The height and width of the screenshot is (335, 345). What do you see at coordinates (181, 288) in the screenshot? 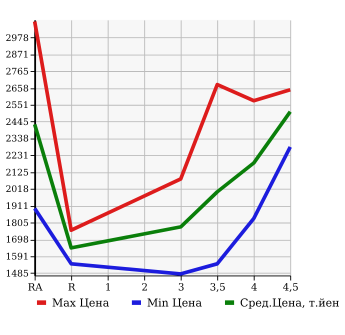
I see `x-tick-label: 3` at bounding box center [181, 288].